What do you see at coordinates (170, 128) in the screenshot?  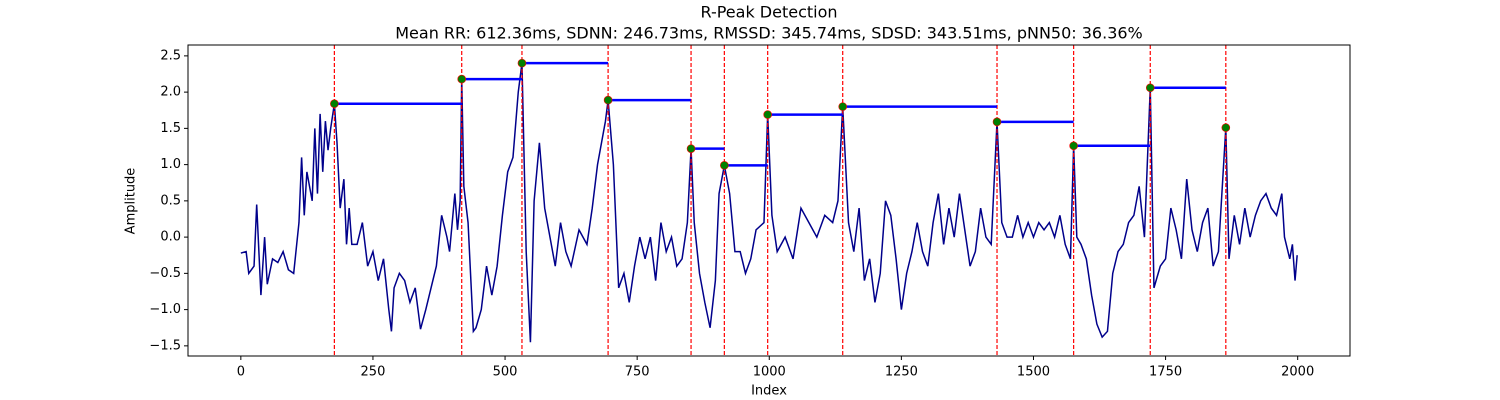 I see `y-tick-label: 1.5` at bounding box center [170, 128].